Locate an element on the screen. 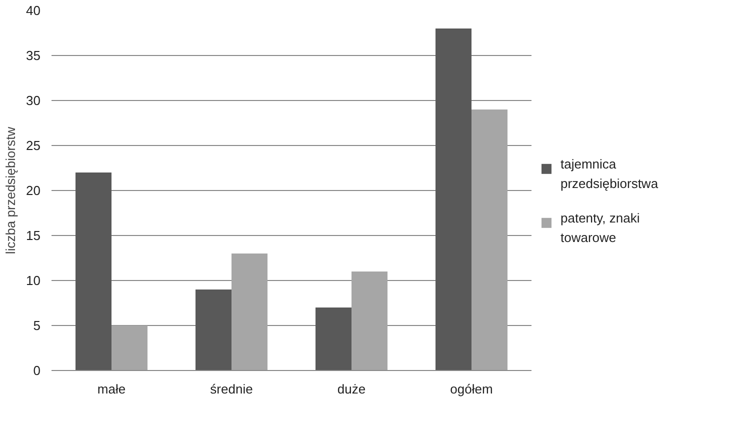 The image size is (738, 431). y-tick-label: 20 is located at coordinates (33, 190).